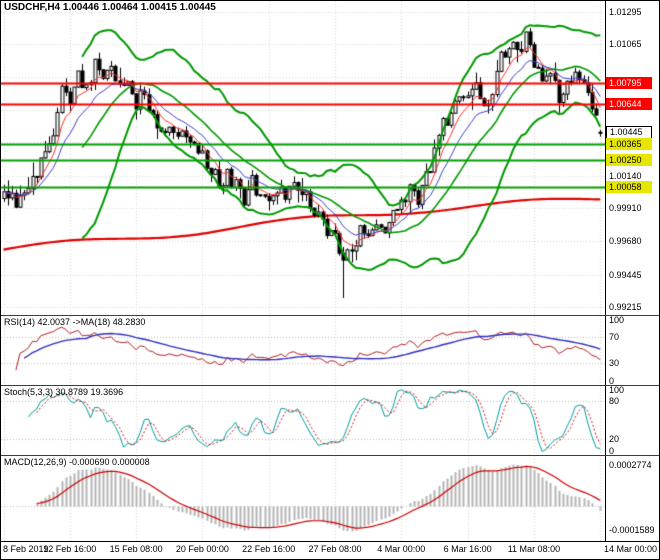 The image size is (660, 560). I want to click on price-tick-label: 0.99445, so click(625, 274).